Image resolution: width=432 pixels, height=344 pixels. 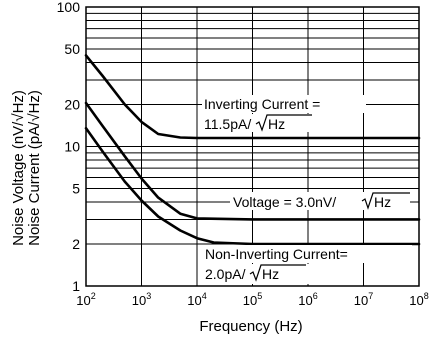 I want to click on inverting-current-annotation: Inverting Current = 11.5pA/ Hz, so click(x=284, y=113).